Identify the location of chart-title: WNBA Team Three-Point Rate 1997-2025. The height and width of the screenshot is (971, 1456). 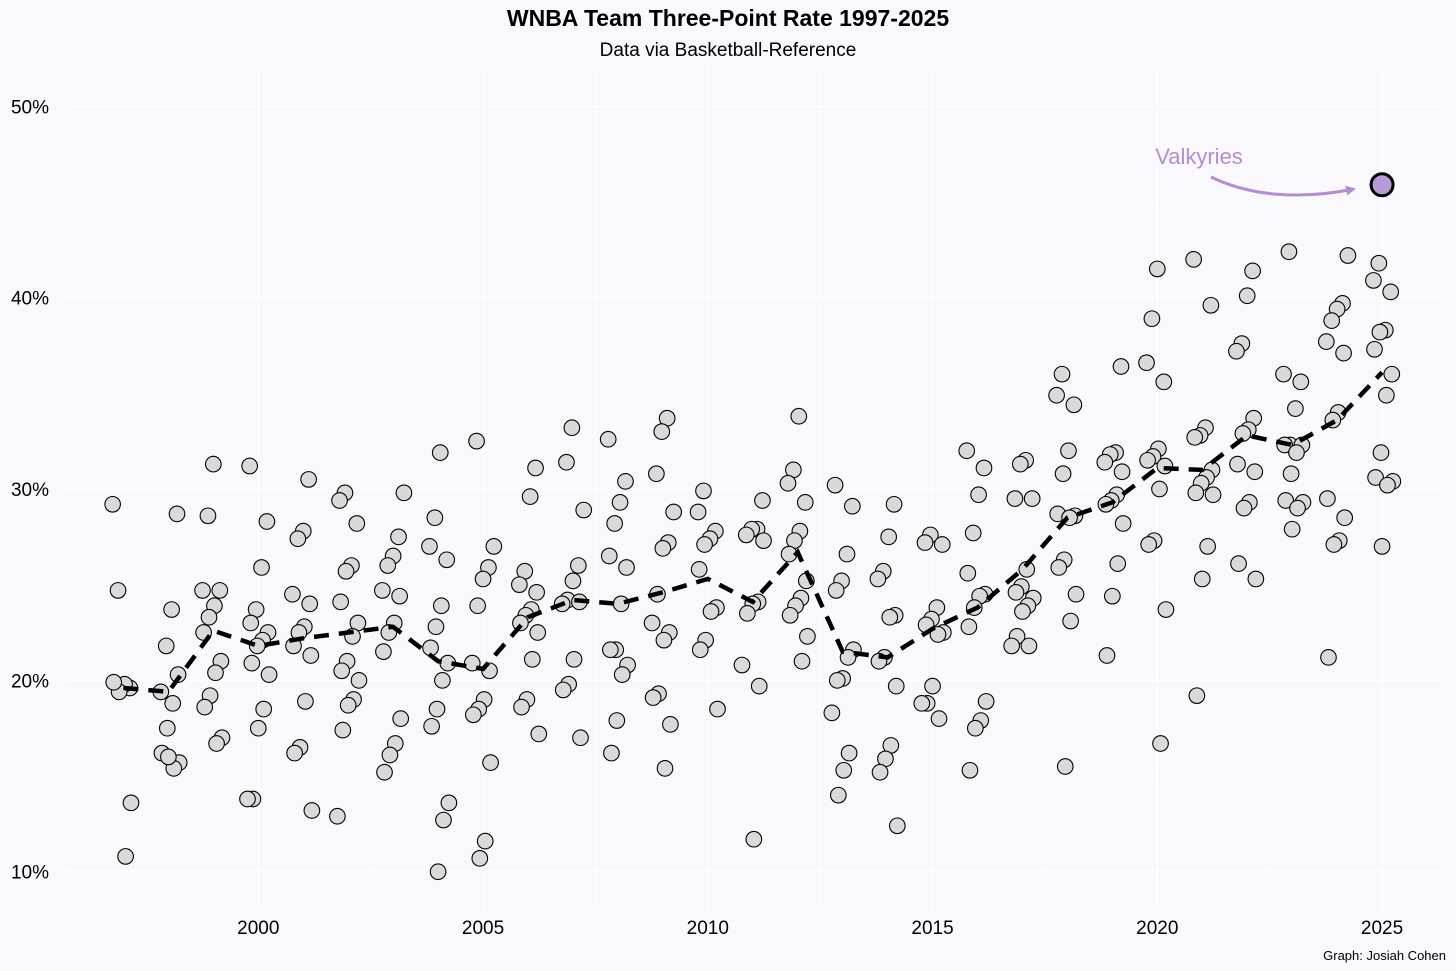
(728, 18).